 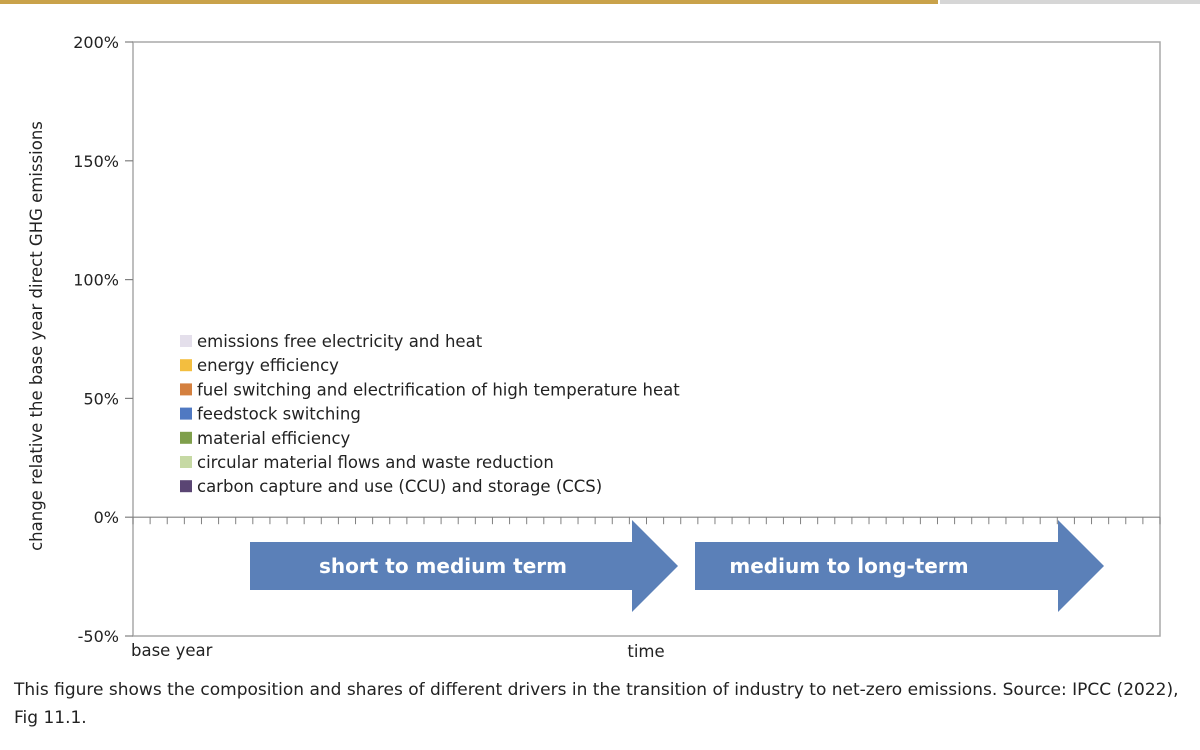 I want to click on medium-to-long-term-arrow, so click(x=899, y=566).